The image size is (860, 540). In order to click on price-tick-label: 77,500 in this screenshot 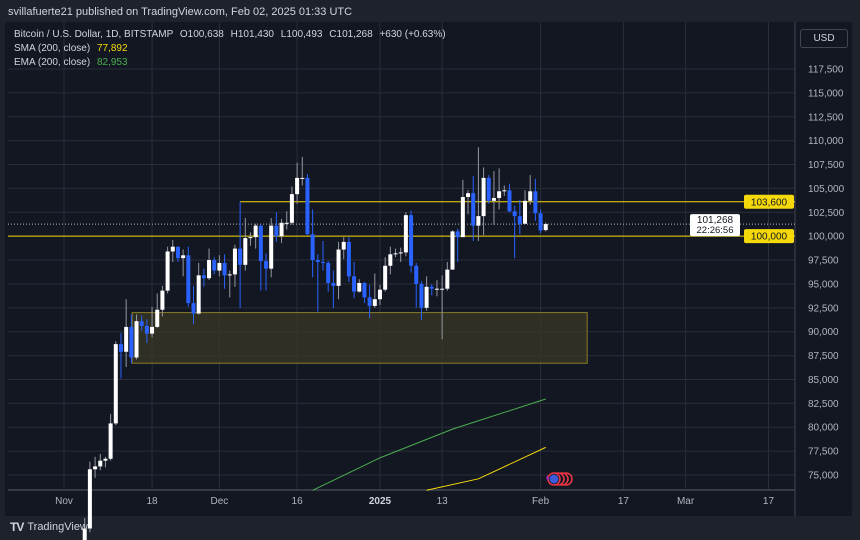, I will do `click(823, 452)`.